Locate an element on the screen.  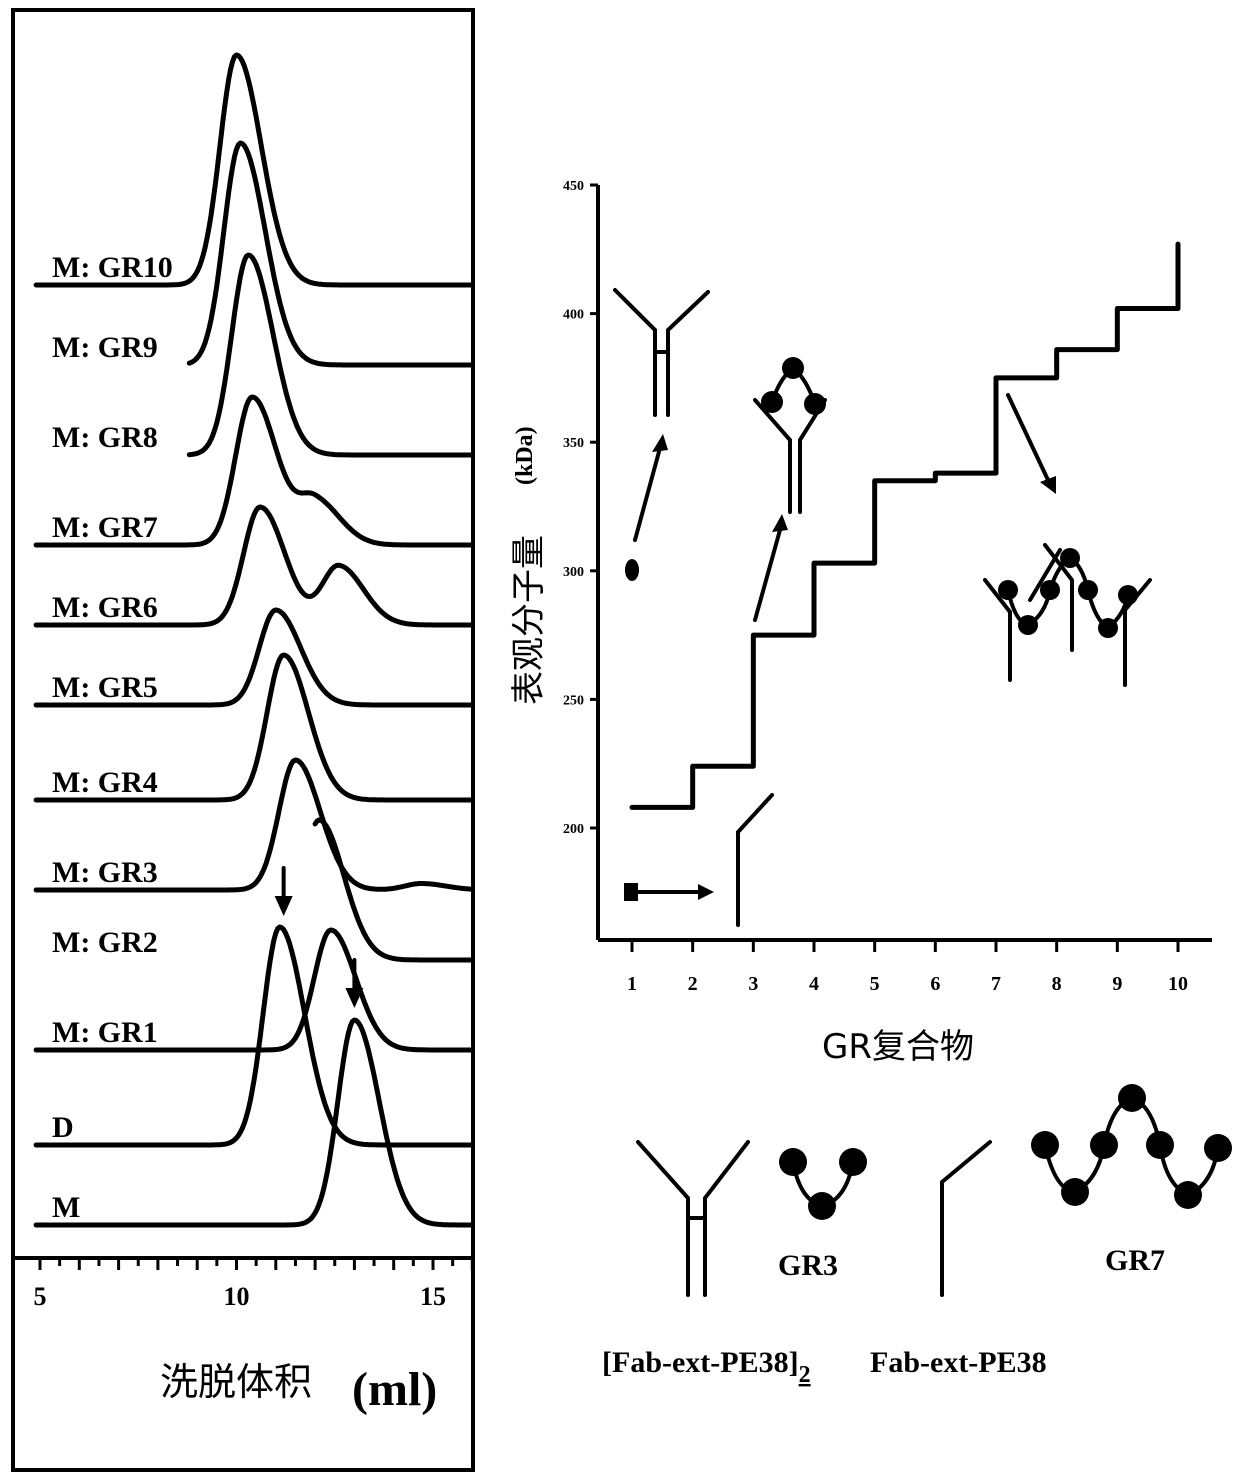
trace-label: M: GR1 is located at coordinates (105, 1032).